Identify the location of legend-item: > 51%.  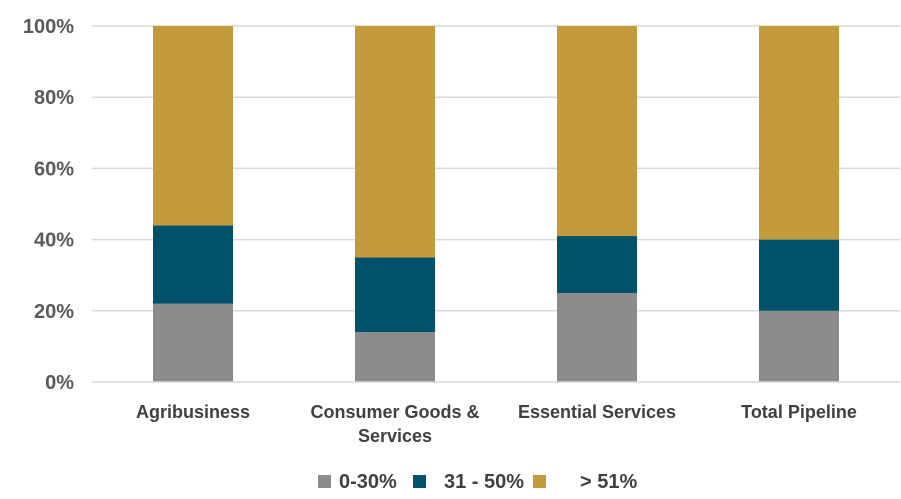
(585, 482).